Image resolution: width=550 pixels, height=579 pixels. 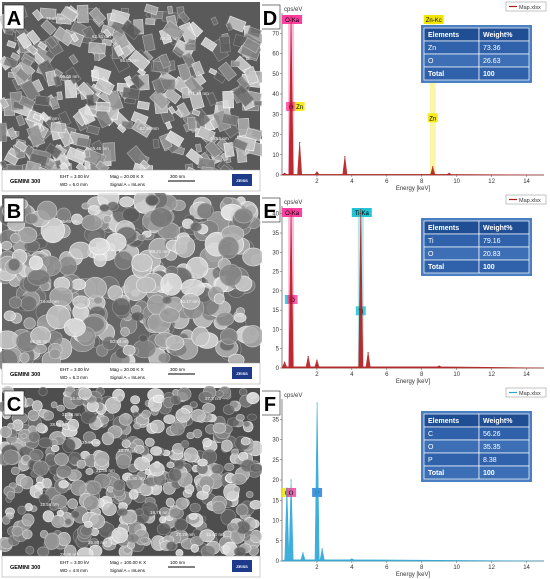 What do you see at coordinates (199, 93) in the screenshot?
I see `measurement-label: 71.44 nm` at bounding box center [199, 93].